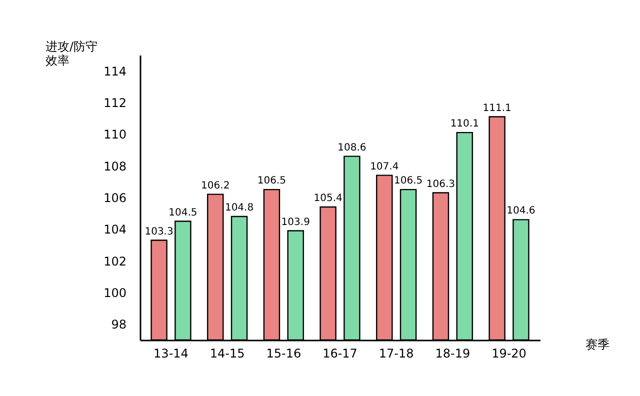  Describe the element at coordinates (352, 148) in the screenshot. I see `data-label: 108.6` at that location.